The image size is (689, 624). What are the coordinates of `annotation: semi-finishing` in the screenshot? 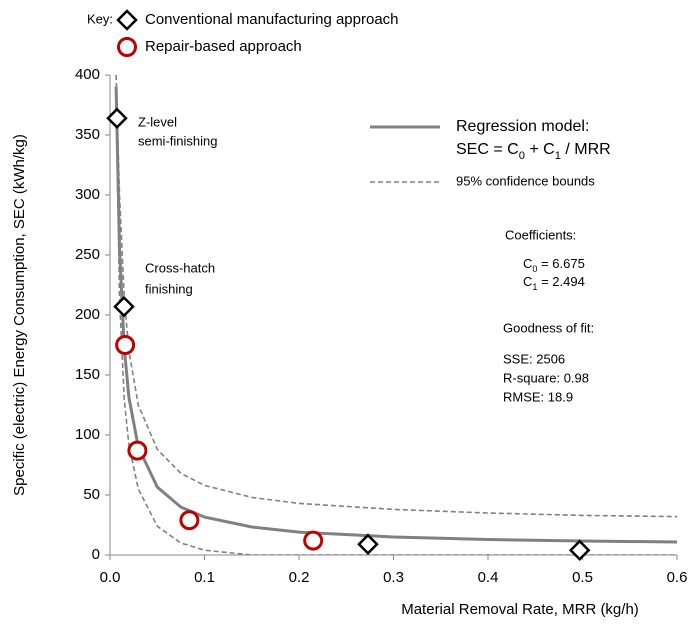 It's located at (177, 140).